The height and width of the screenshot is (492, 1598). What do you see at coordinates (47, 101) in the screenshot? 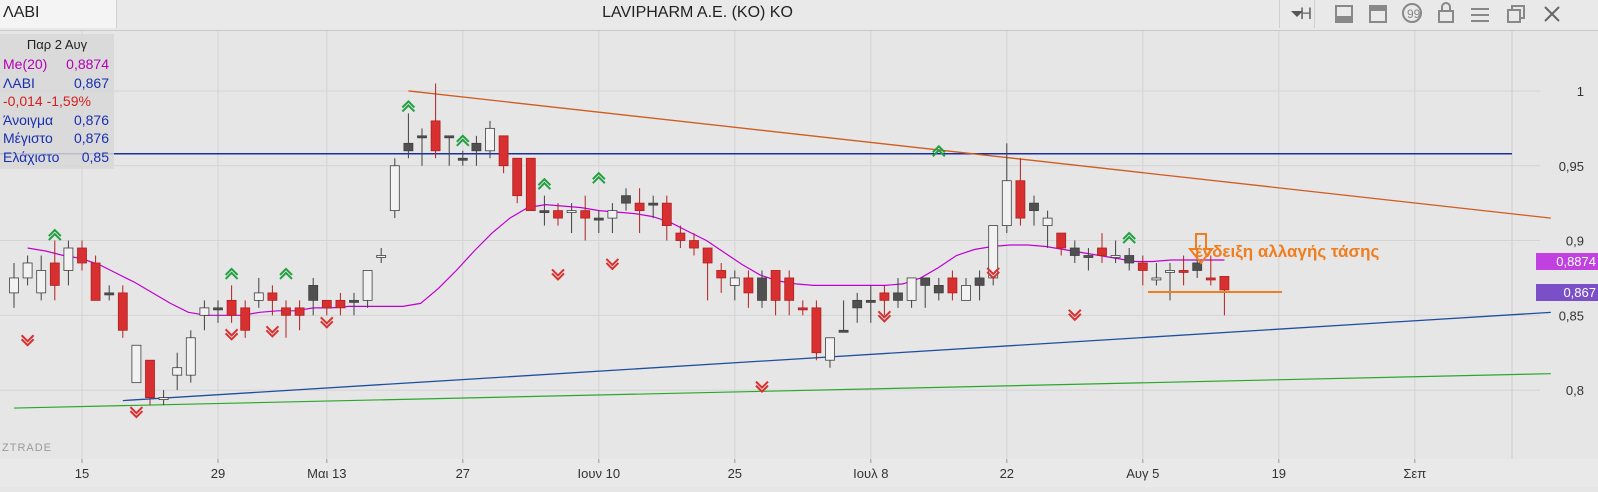
I see `info-label: -0,014 -1,59%` at bounding box center [47, 101].